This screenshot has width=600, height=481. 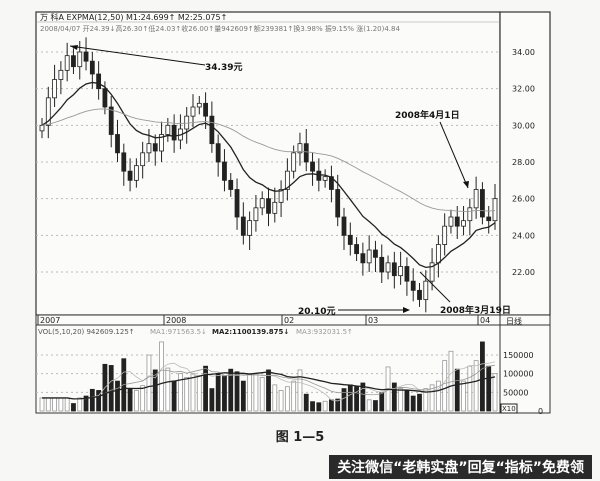 I want to click on volume-unit: X10, so click(x=509, y=409).